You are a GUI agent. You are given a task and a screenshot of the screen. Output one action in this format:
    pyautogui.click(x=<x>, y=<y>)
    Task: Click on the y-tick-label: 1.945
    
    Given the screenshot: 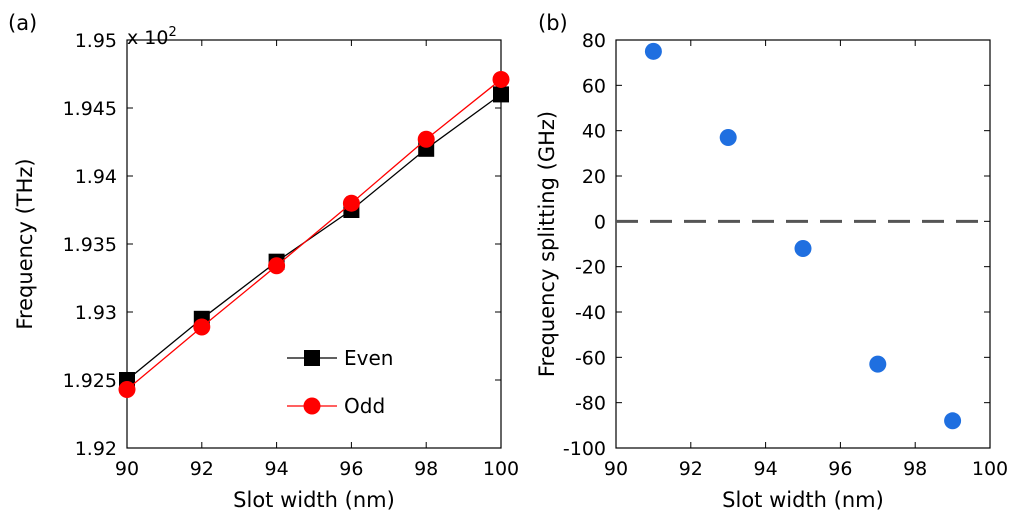 What is the action you would take?
    pyautogui.click(x=90, y=109)
    